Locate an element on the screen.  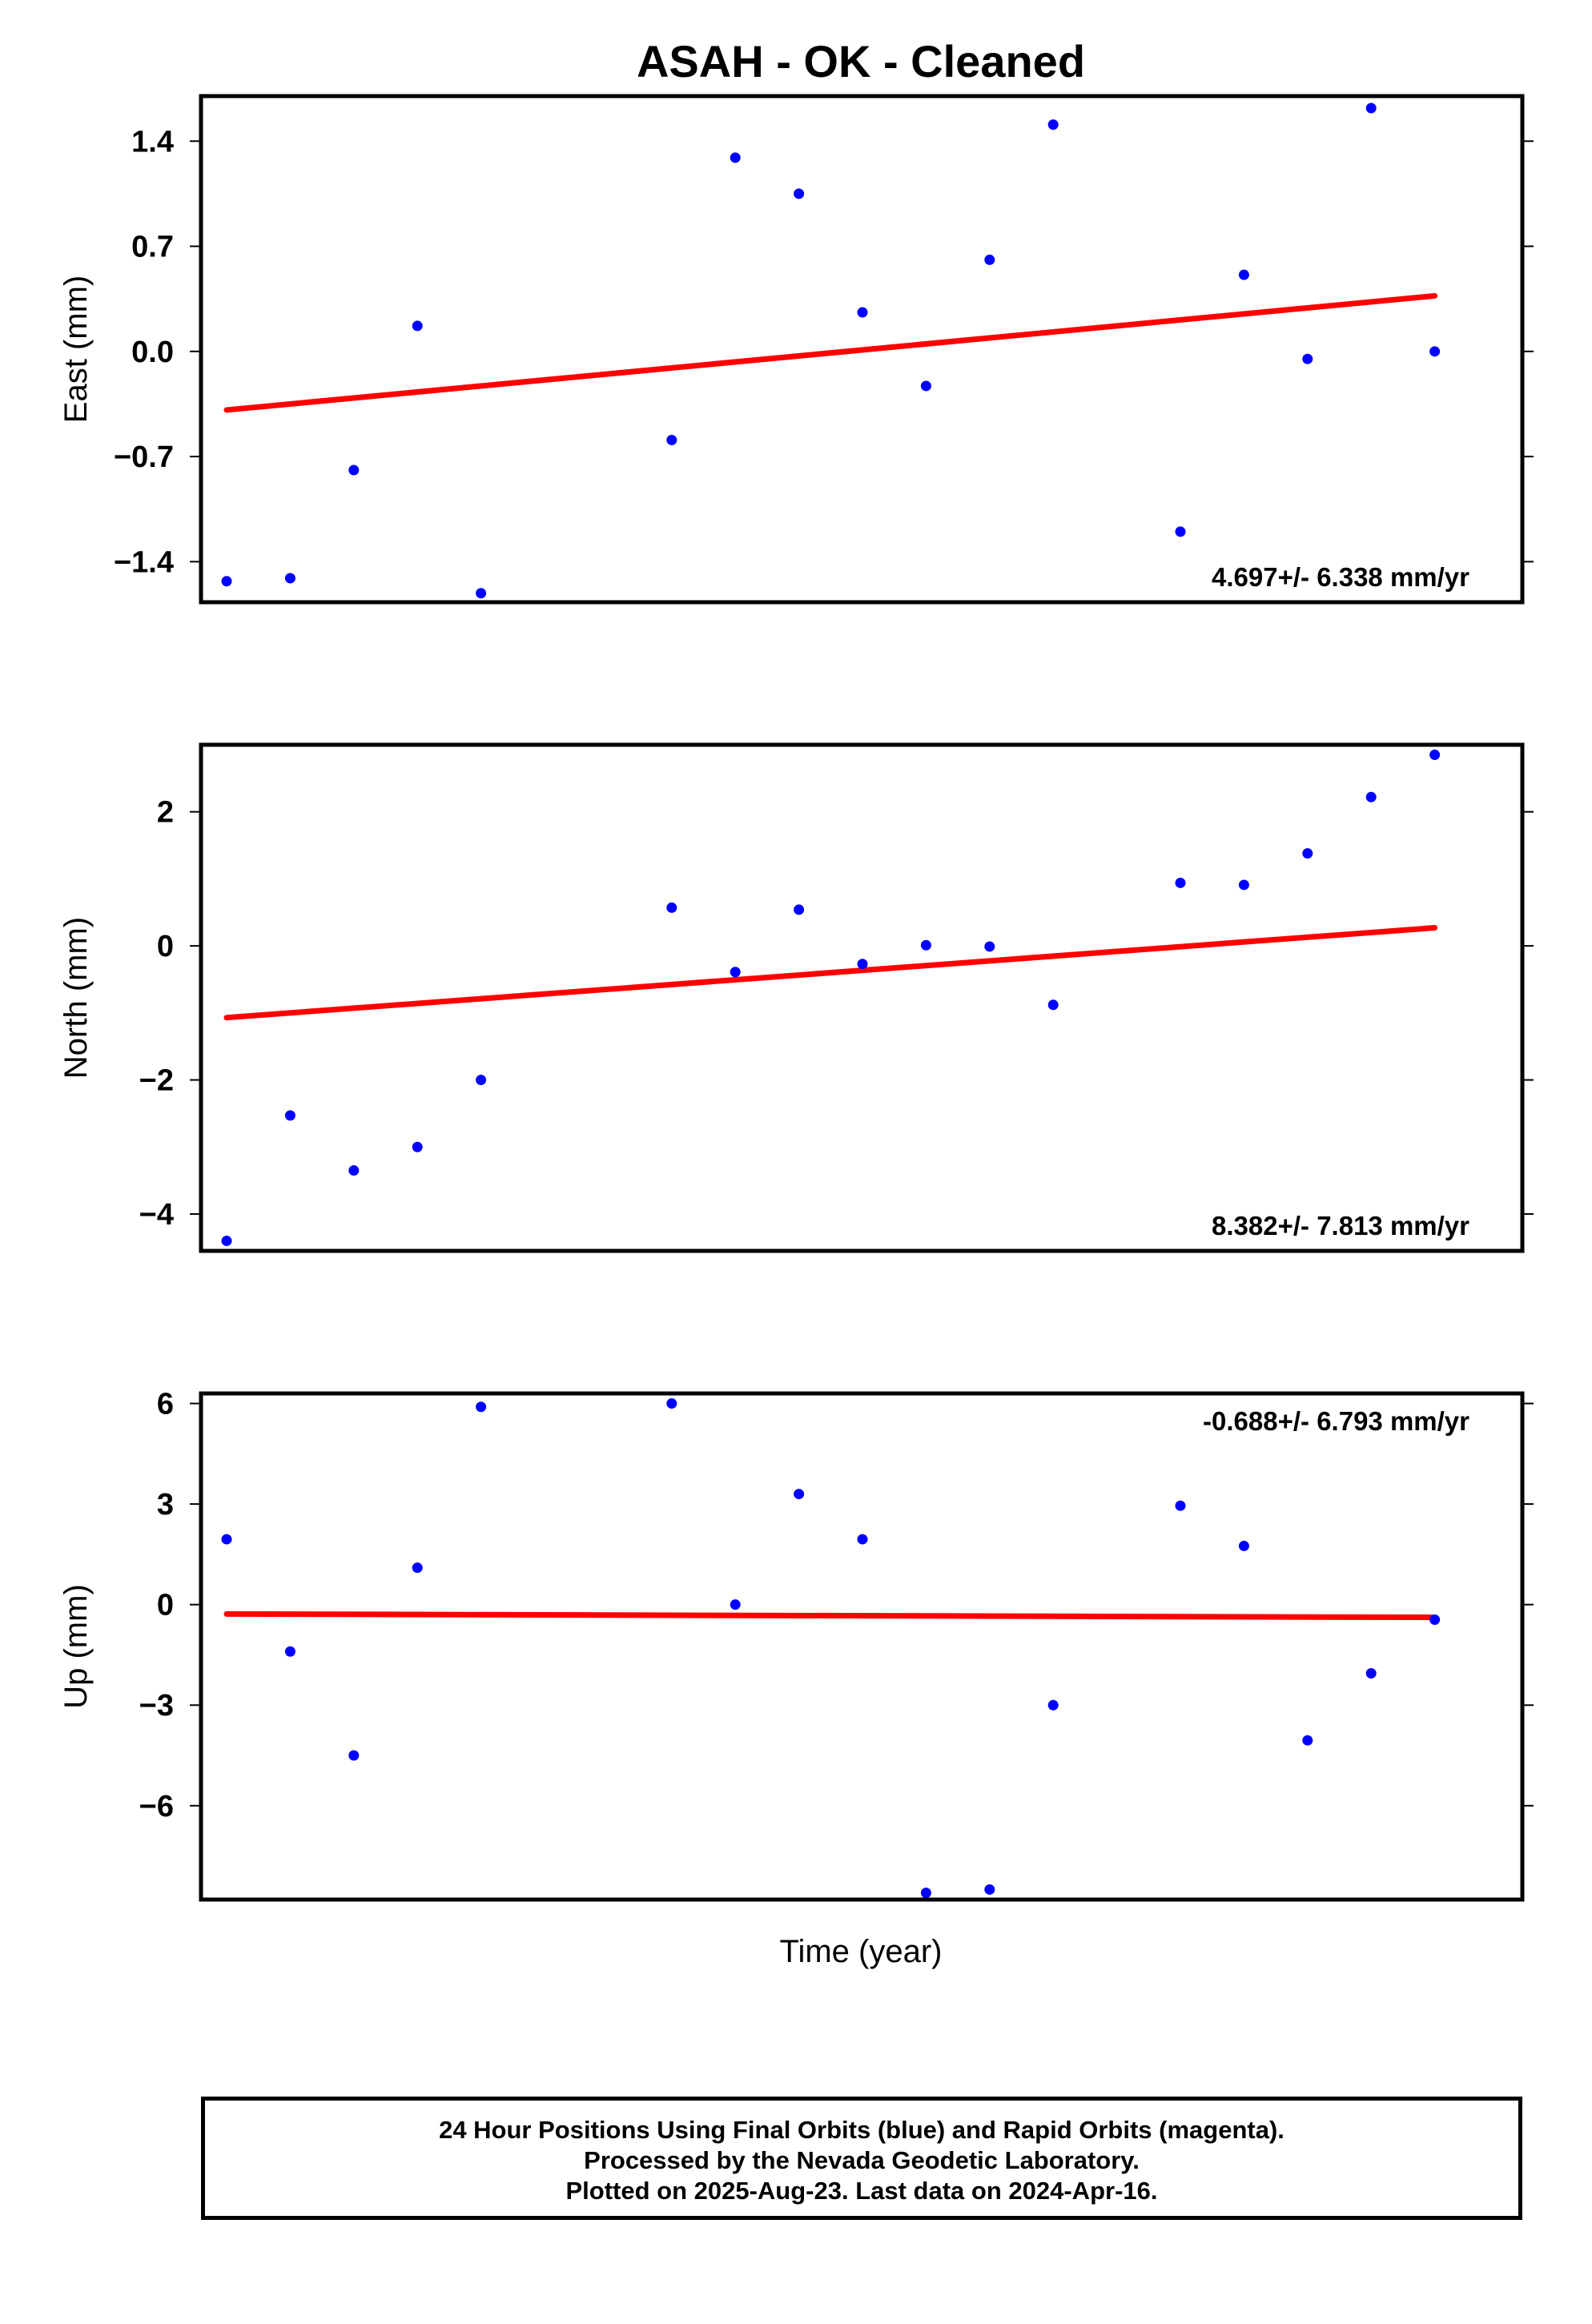
east-trend-line is located at coordinates (831, 352).